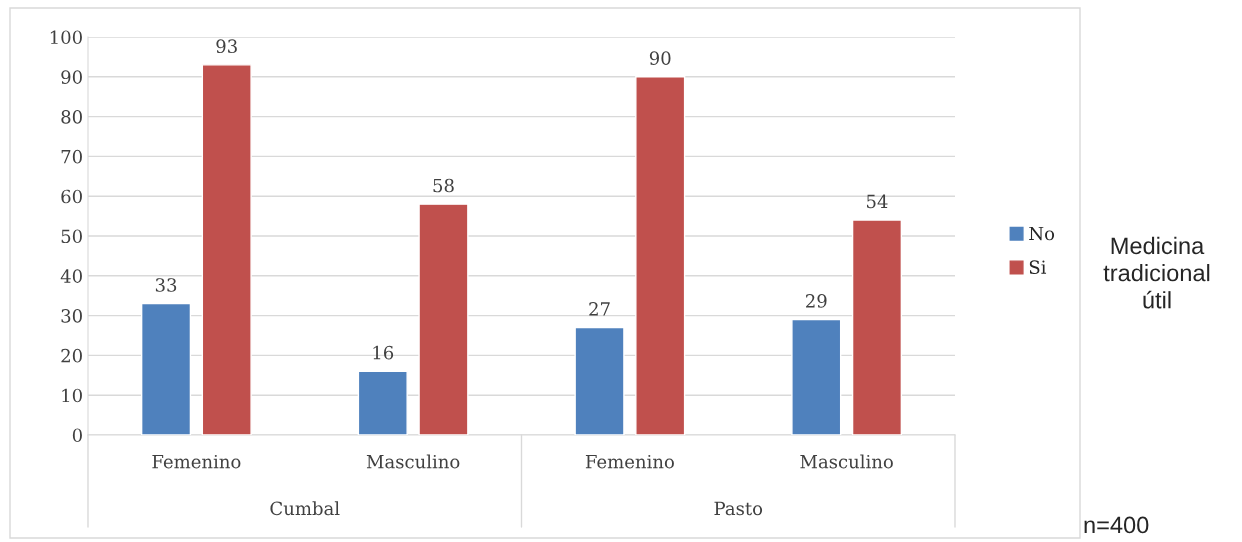 This screenshot has height=542, width=1242. I want to click on legend-label: No, so click(1042, 233).